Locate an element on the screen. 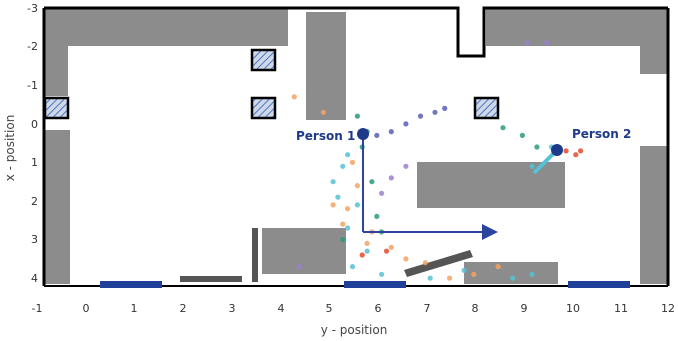 This screenshot has width=678, height=341. x-tick-label: 3 is located at coordinates (232, 308).